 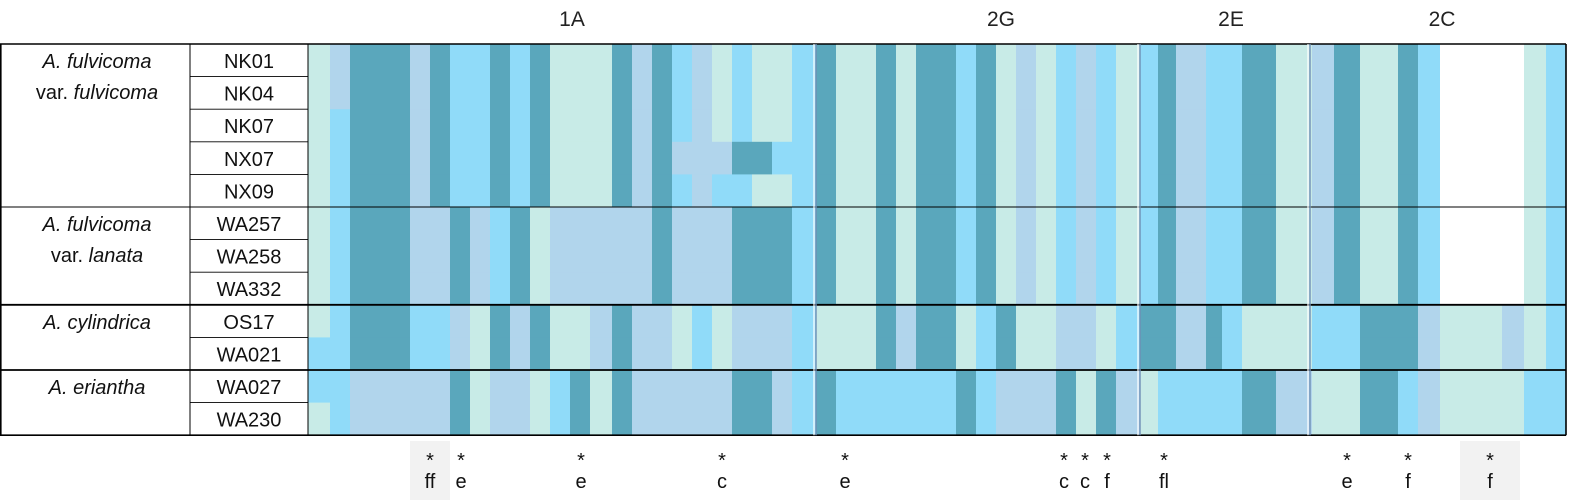 What do you see at coordinates (249, 62) in the screenshot?
I see `specimen-code: NK01` at bounding box center [249, 62].